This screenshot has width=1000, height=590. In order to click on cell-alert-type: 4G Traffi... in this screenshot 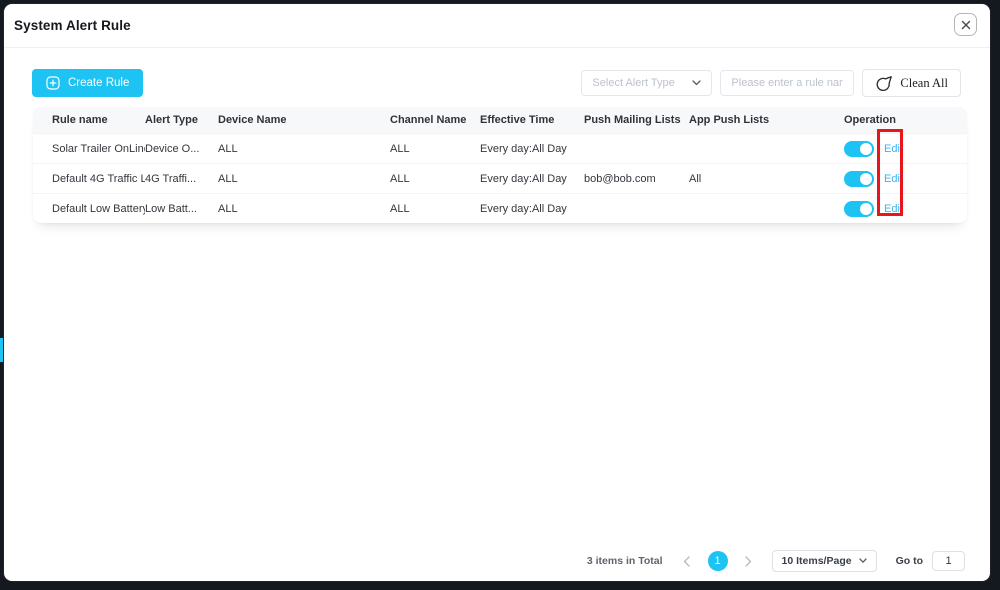, I will do `click(171, 178)`.